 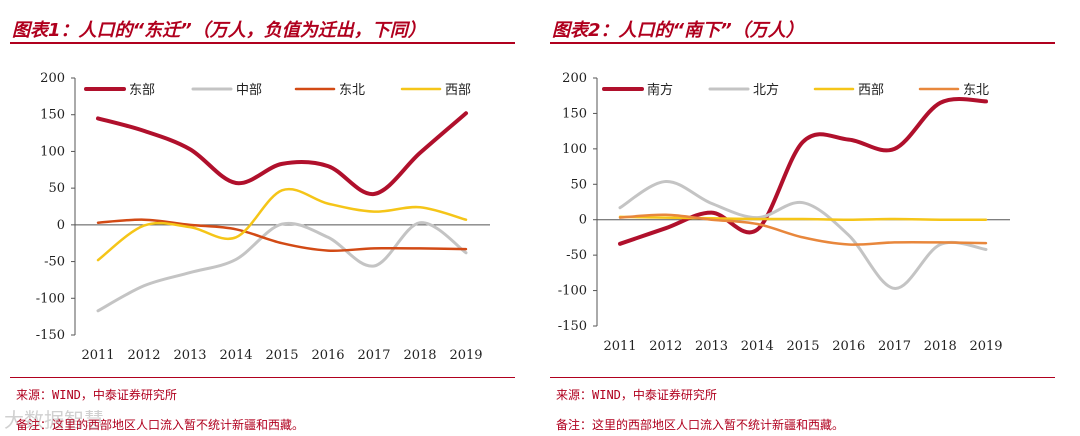 I want to click on watermark-text: 大数据智慧, so click(x=54, y=420).